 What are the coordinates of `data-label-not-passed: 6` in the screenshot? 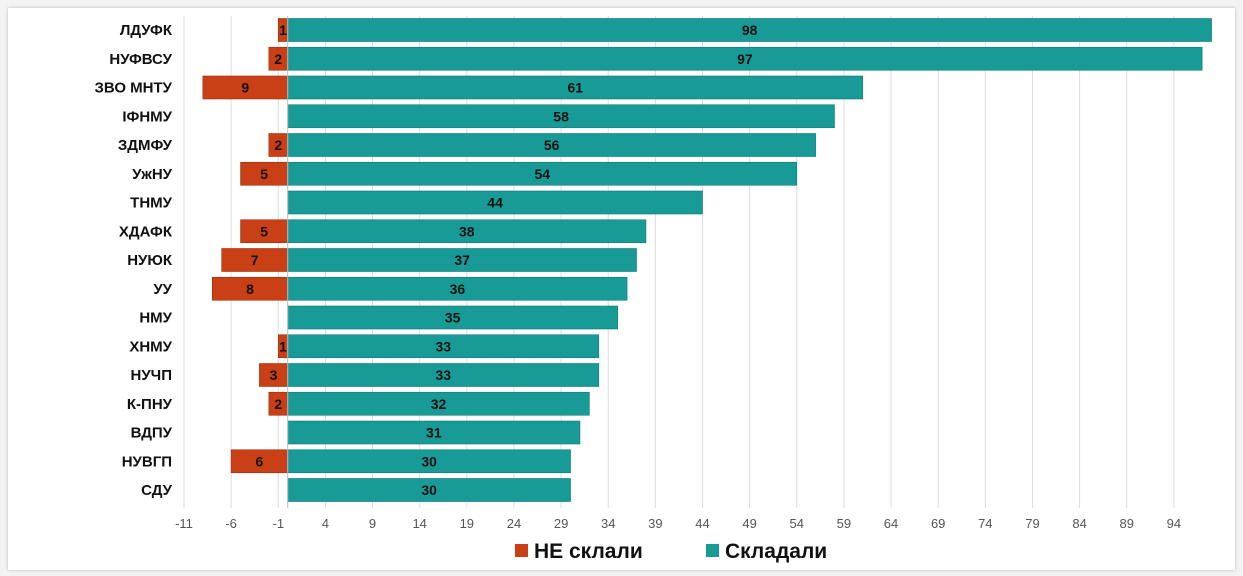 It's located at (260, 461).